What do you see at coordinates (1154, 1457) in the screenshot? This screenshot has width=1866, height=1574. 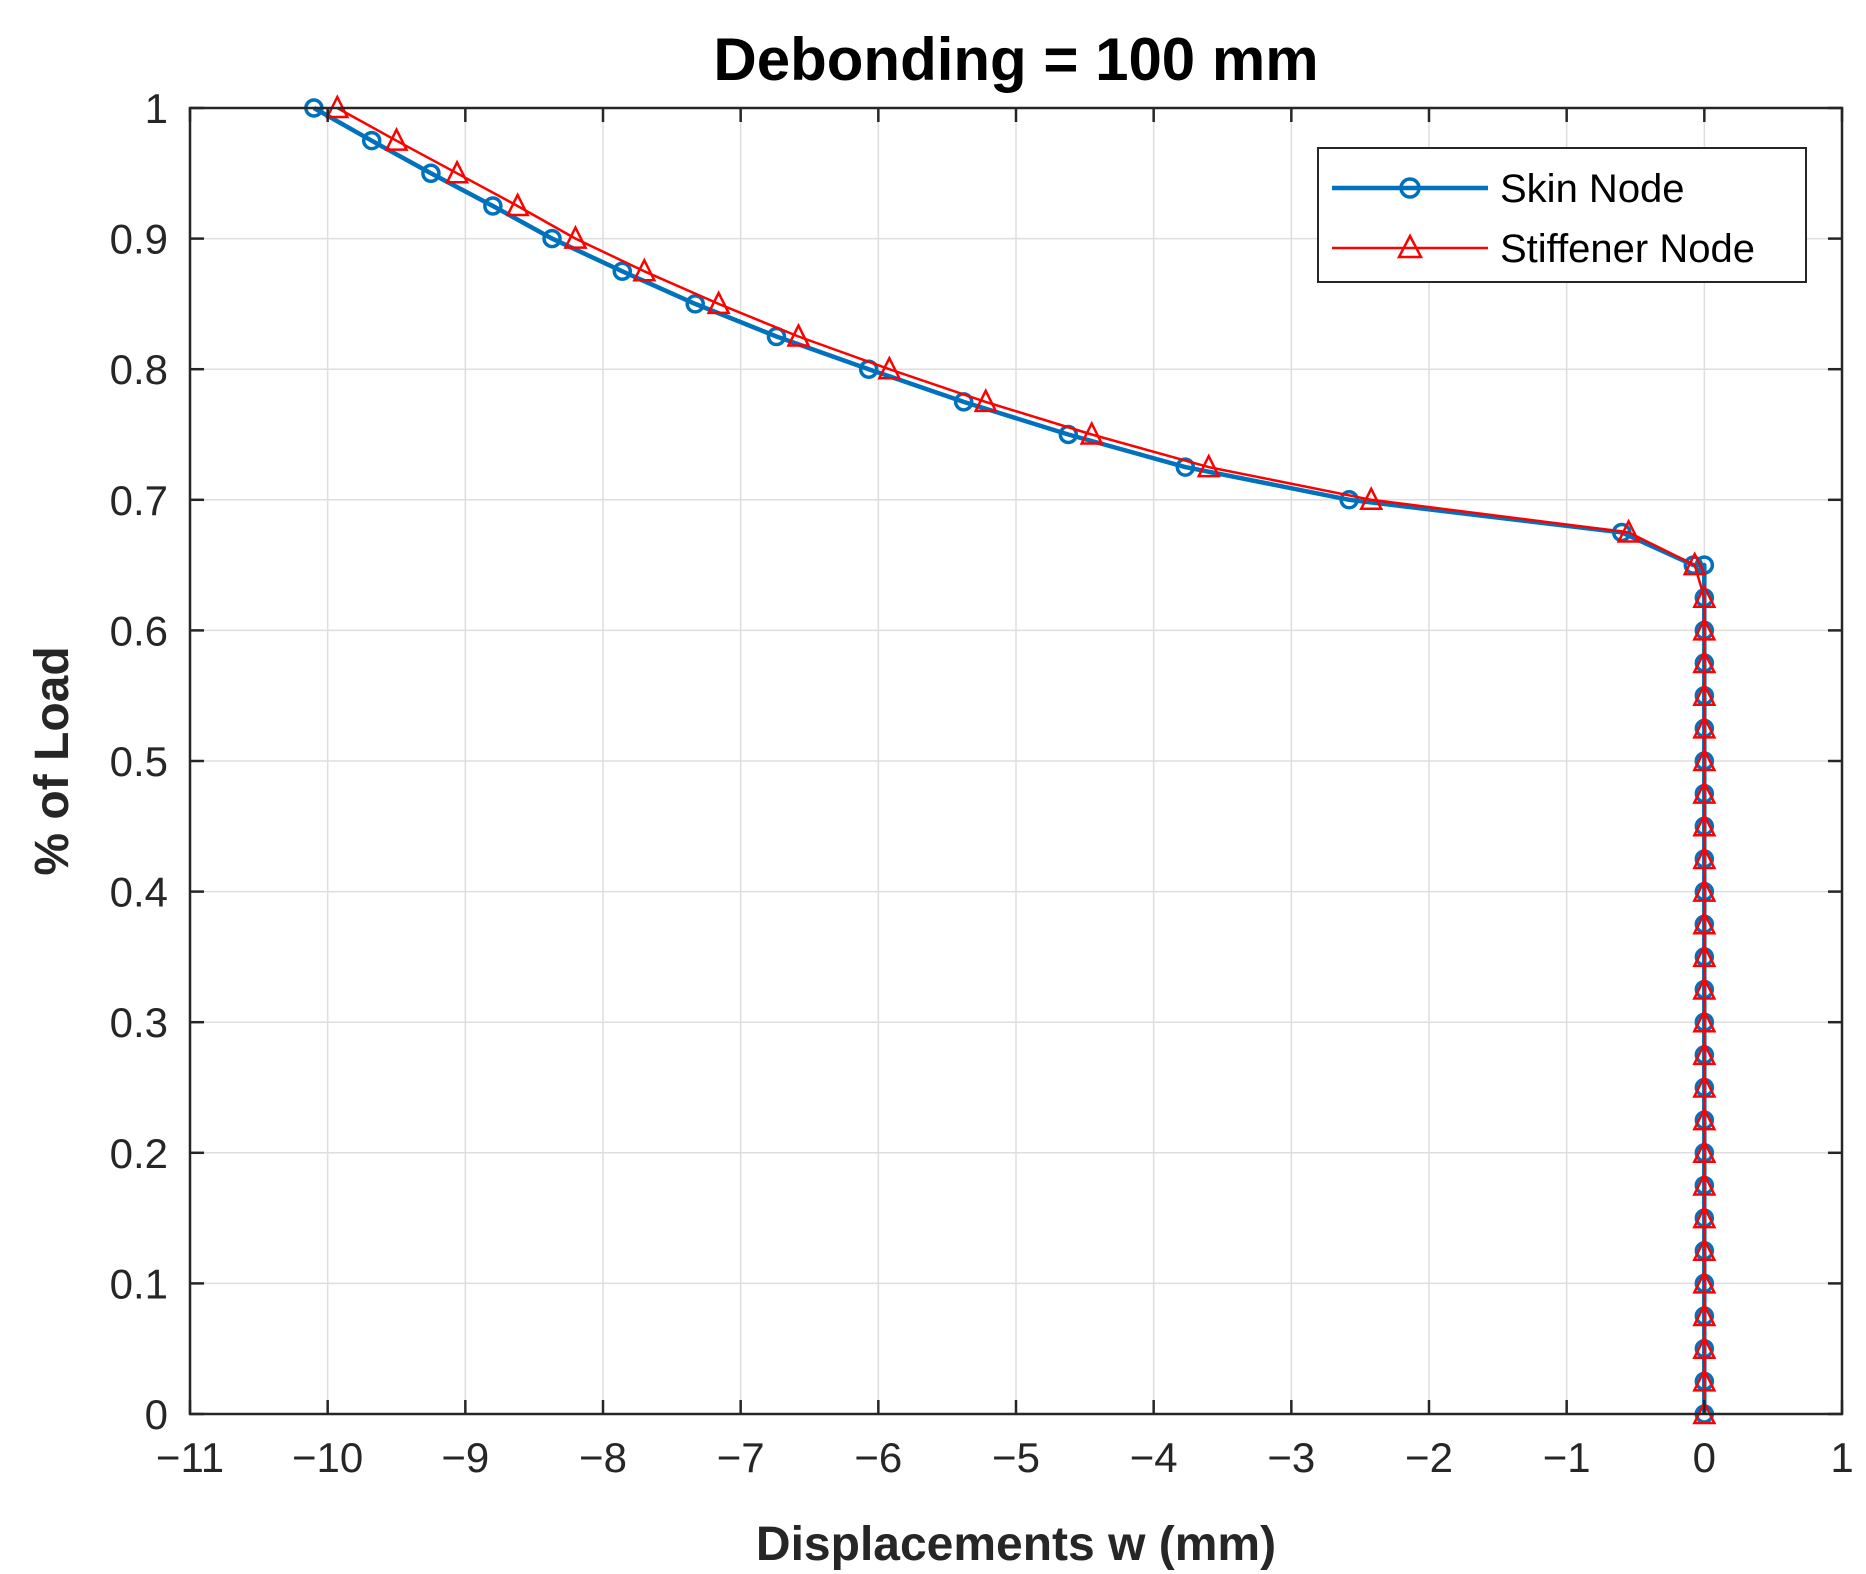 I see `x-tick-label: −4` at bounding box center [1154, 1457].